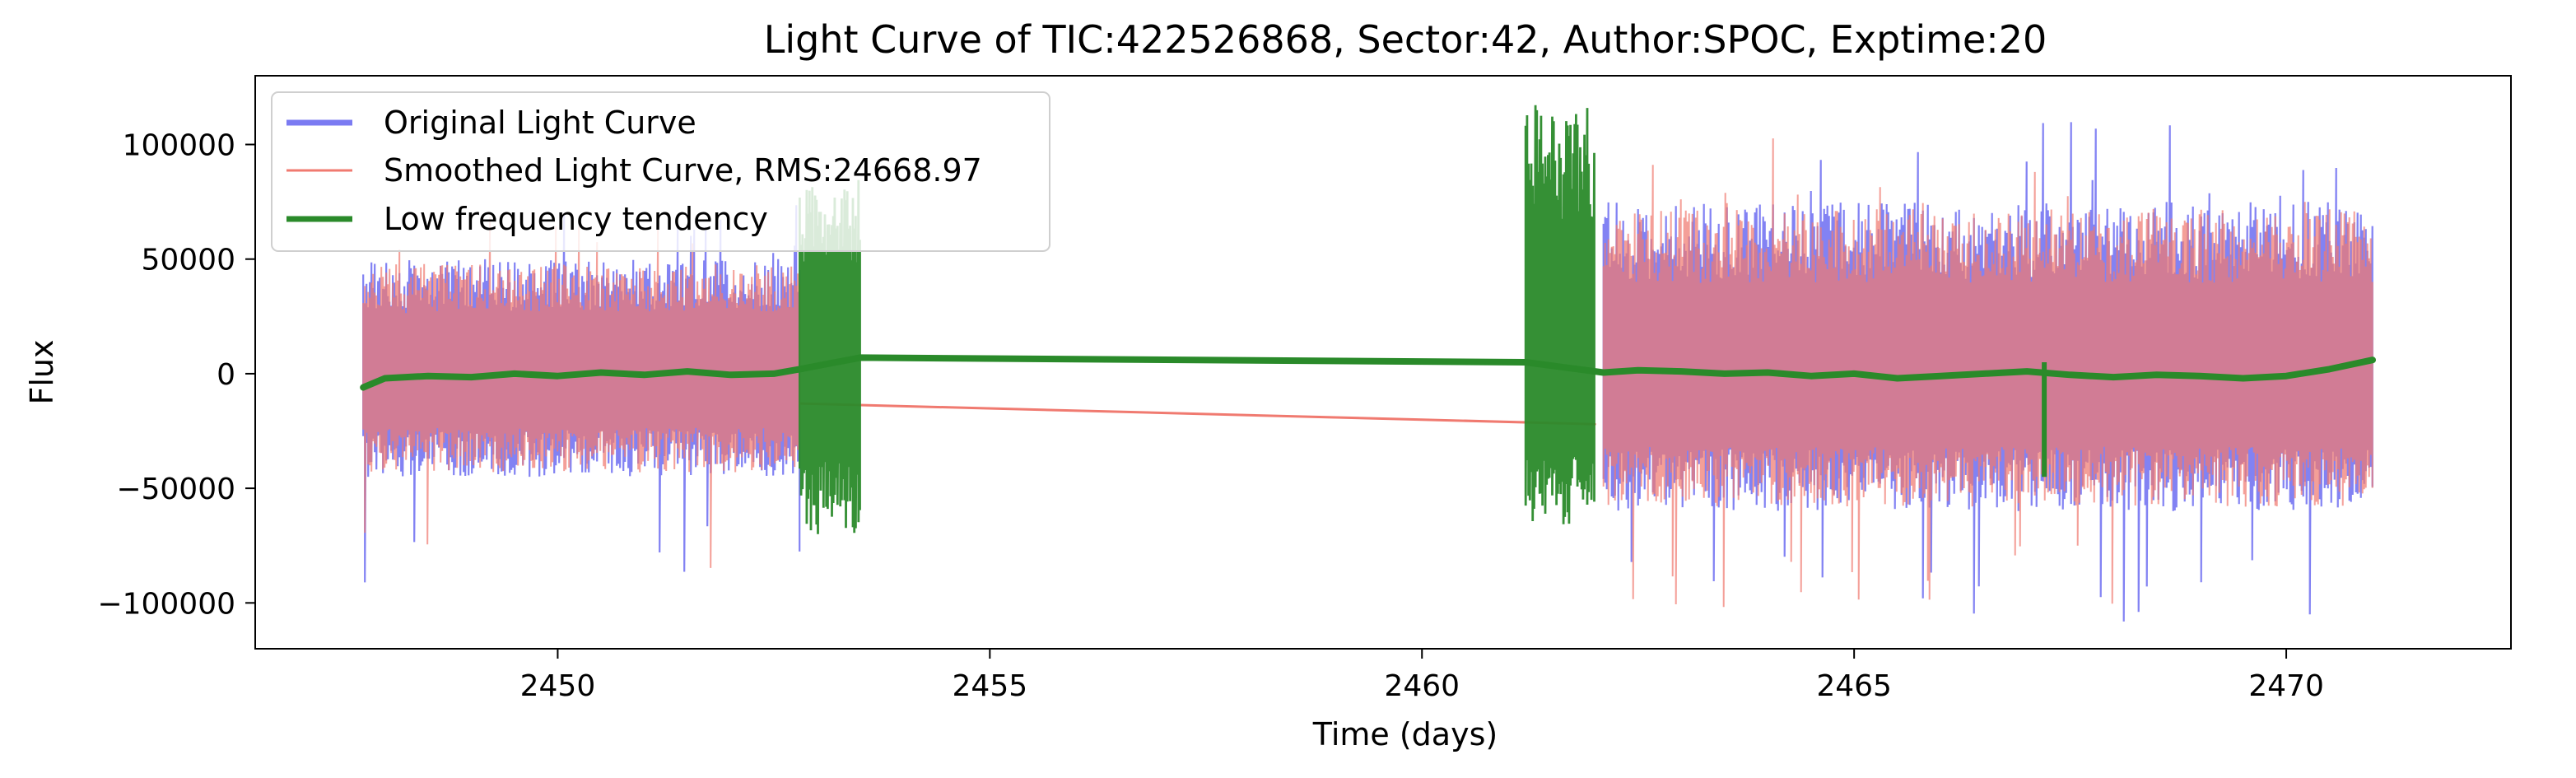 The width and height of the screenshot is (2576, 778). What do you see at coordinates (2286, 686) in the screenshot?
I see `x-tick-label-4: 2470` at bounding box center [2286, 686].